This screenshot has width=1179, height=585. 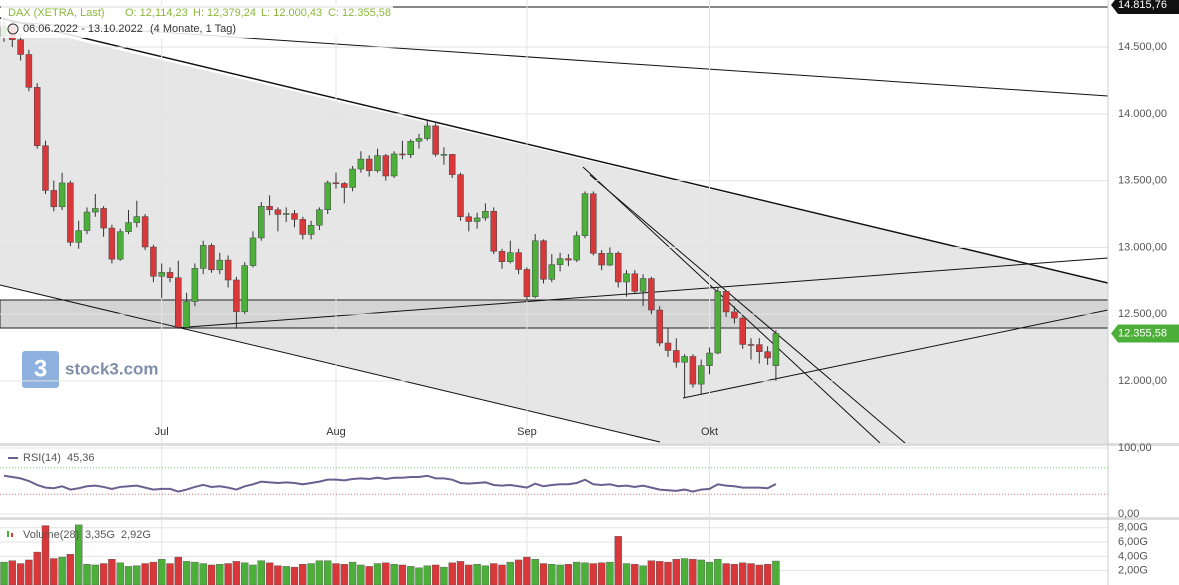 I want to click on x-tick-label: Sep, so click(x=527, y=432).